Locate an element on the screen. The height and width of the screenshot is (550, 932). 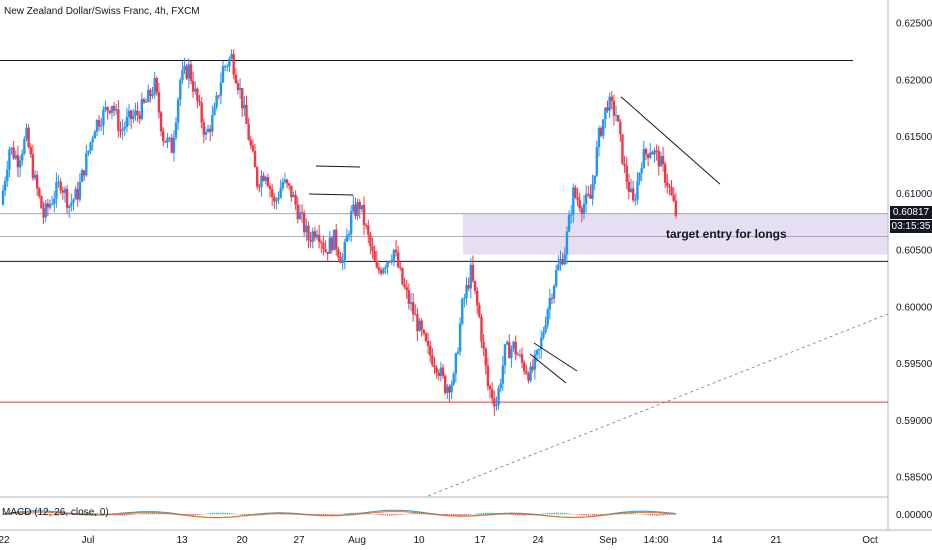
x-tick-label: Jul is located at coordinates (88, 540).